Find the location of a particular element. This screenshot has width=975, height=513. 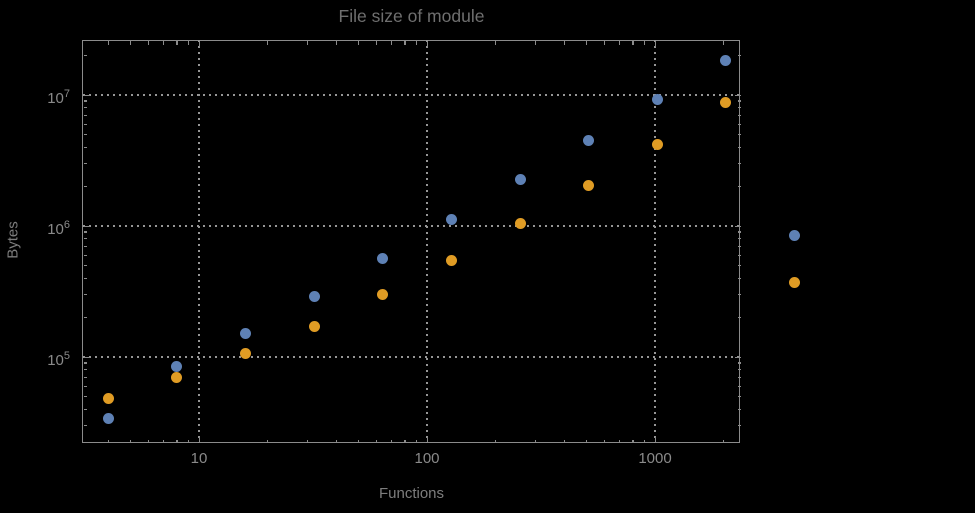

y-tick-label: 10⁷ is located at coordinates (58, 97).